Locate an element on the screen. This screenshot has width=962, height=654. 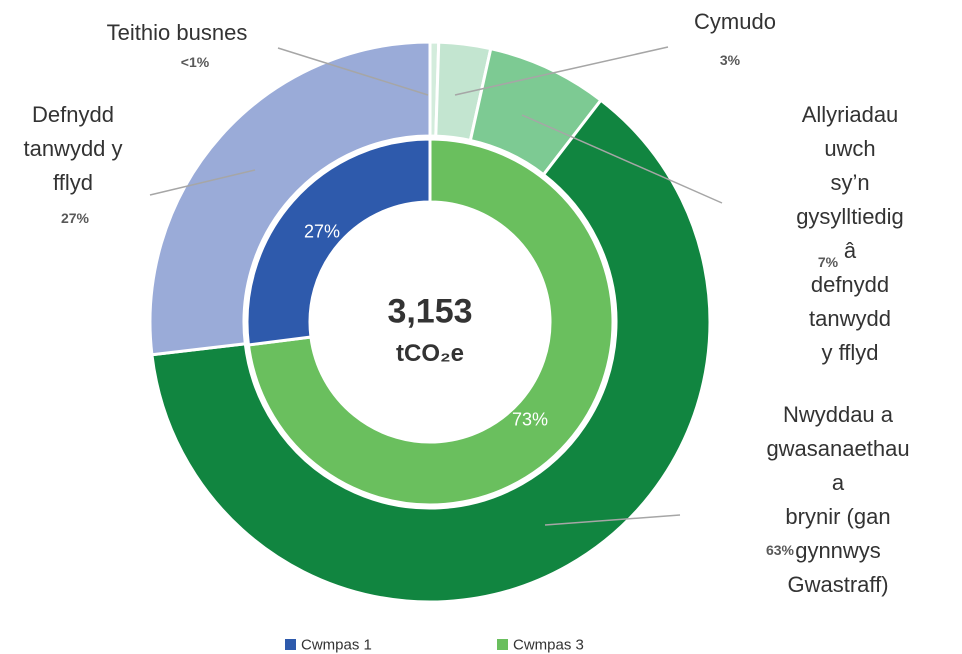
center-label: 3,153 is located at coordinates (430, 311).